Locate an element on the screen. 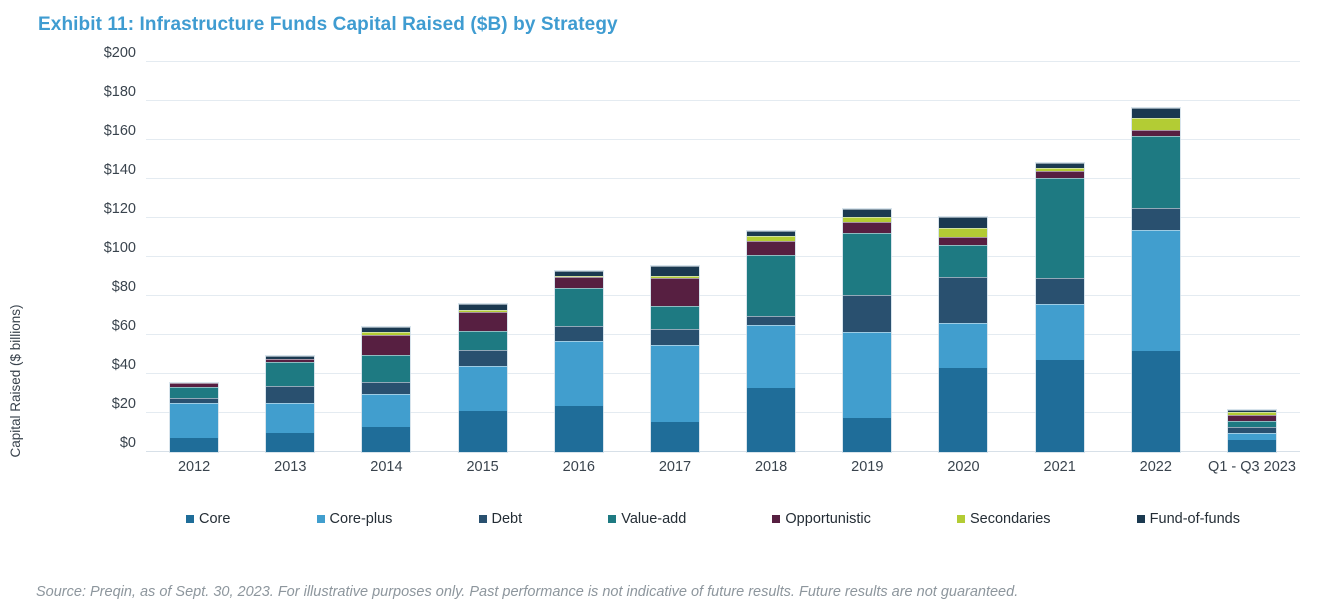 The height and width of the screenshot is (614, 1320). legend-label: Core-plus is located at coordinates (361, 519).